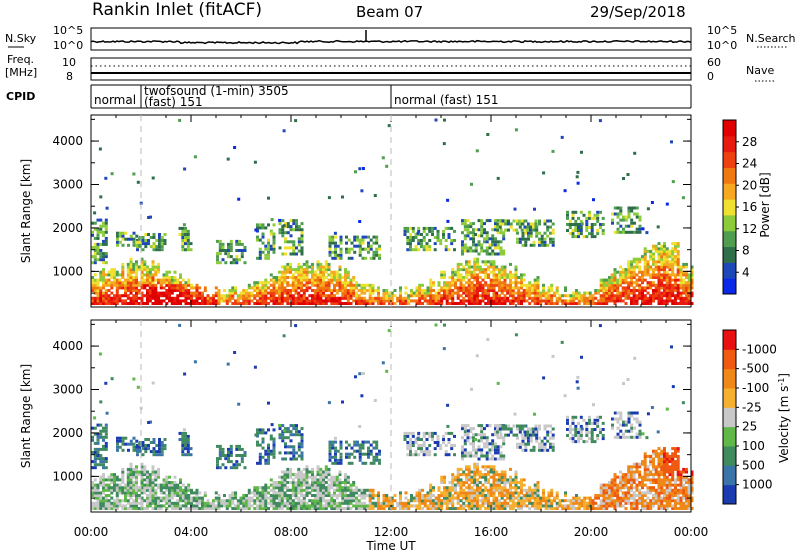 This screenshot has width=800, height=554. What do you see at coordinates (389, 68) in the screenshot?
I see `frequency-panel: Freq. [MHz] 10 8 60 0 Nave` at bounding box center [389, 68].